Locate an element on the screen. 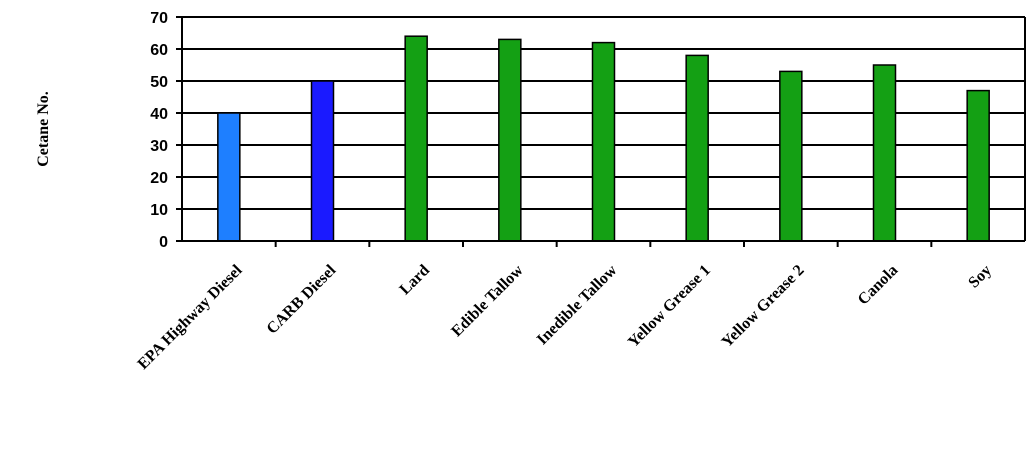  x-tick-label: EPA Highway Diesel is located at coordinates (191, 317).